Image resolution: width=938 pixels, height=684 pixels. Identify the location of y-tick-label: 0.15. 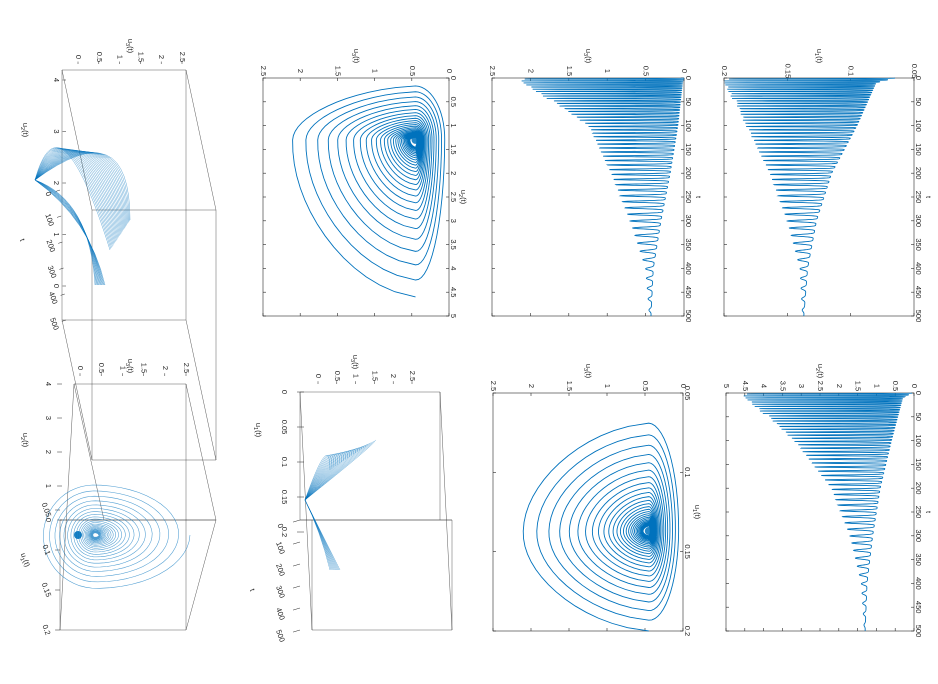
(284, 497).